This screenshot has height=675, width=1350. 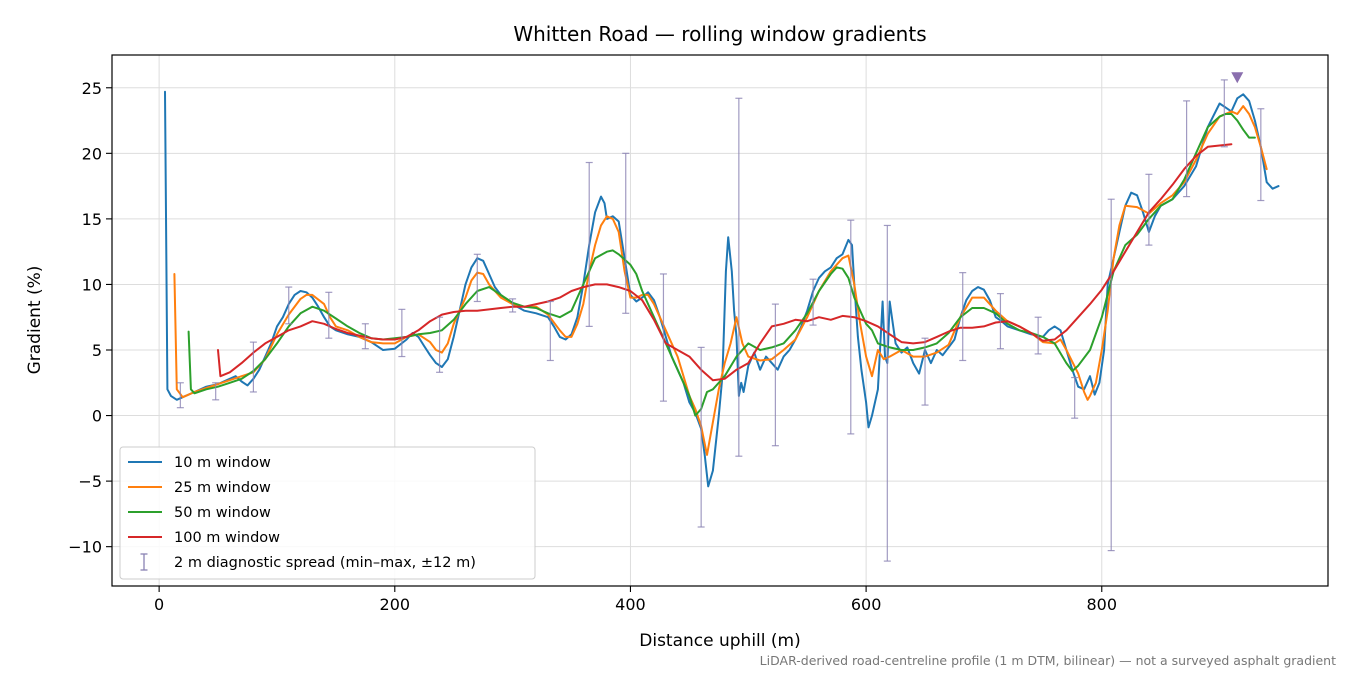 I want to click on y-axis-label: Gradient (%), so click(x=35, y=320).